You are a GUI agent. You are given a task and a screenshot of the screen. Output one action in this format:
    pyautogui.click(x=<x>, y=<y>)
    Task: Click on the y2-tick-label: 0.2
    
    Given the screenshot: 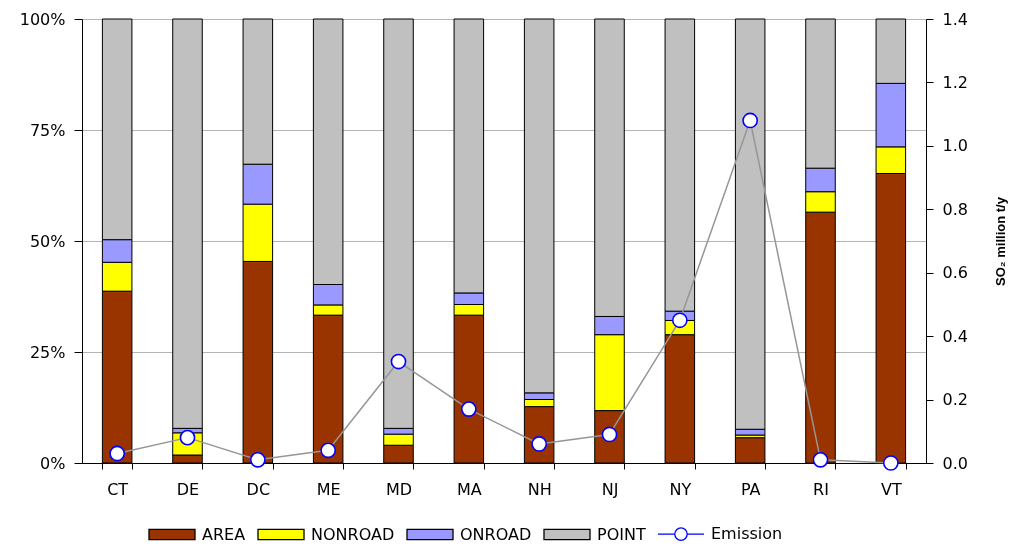 What is the action you would take?
    pyautogui.click(x=955, y=400)
    